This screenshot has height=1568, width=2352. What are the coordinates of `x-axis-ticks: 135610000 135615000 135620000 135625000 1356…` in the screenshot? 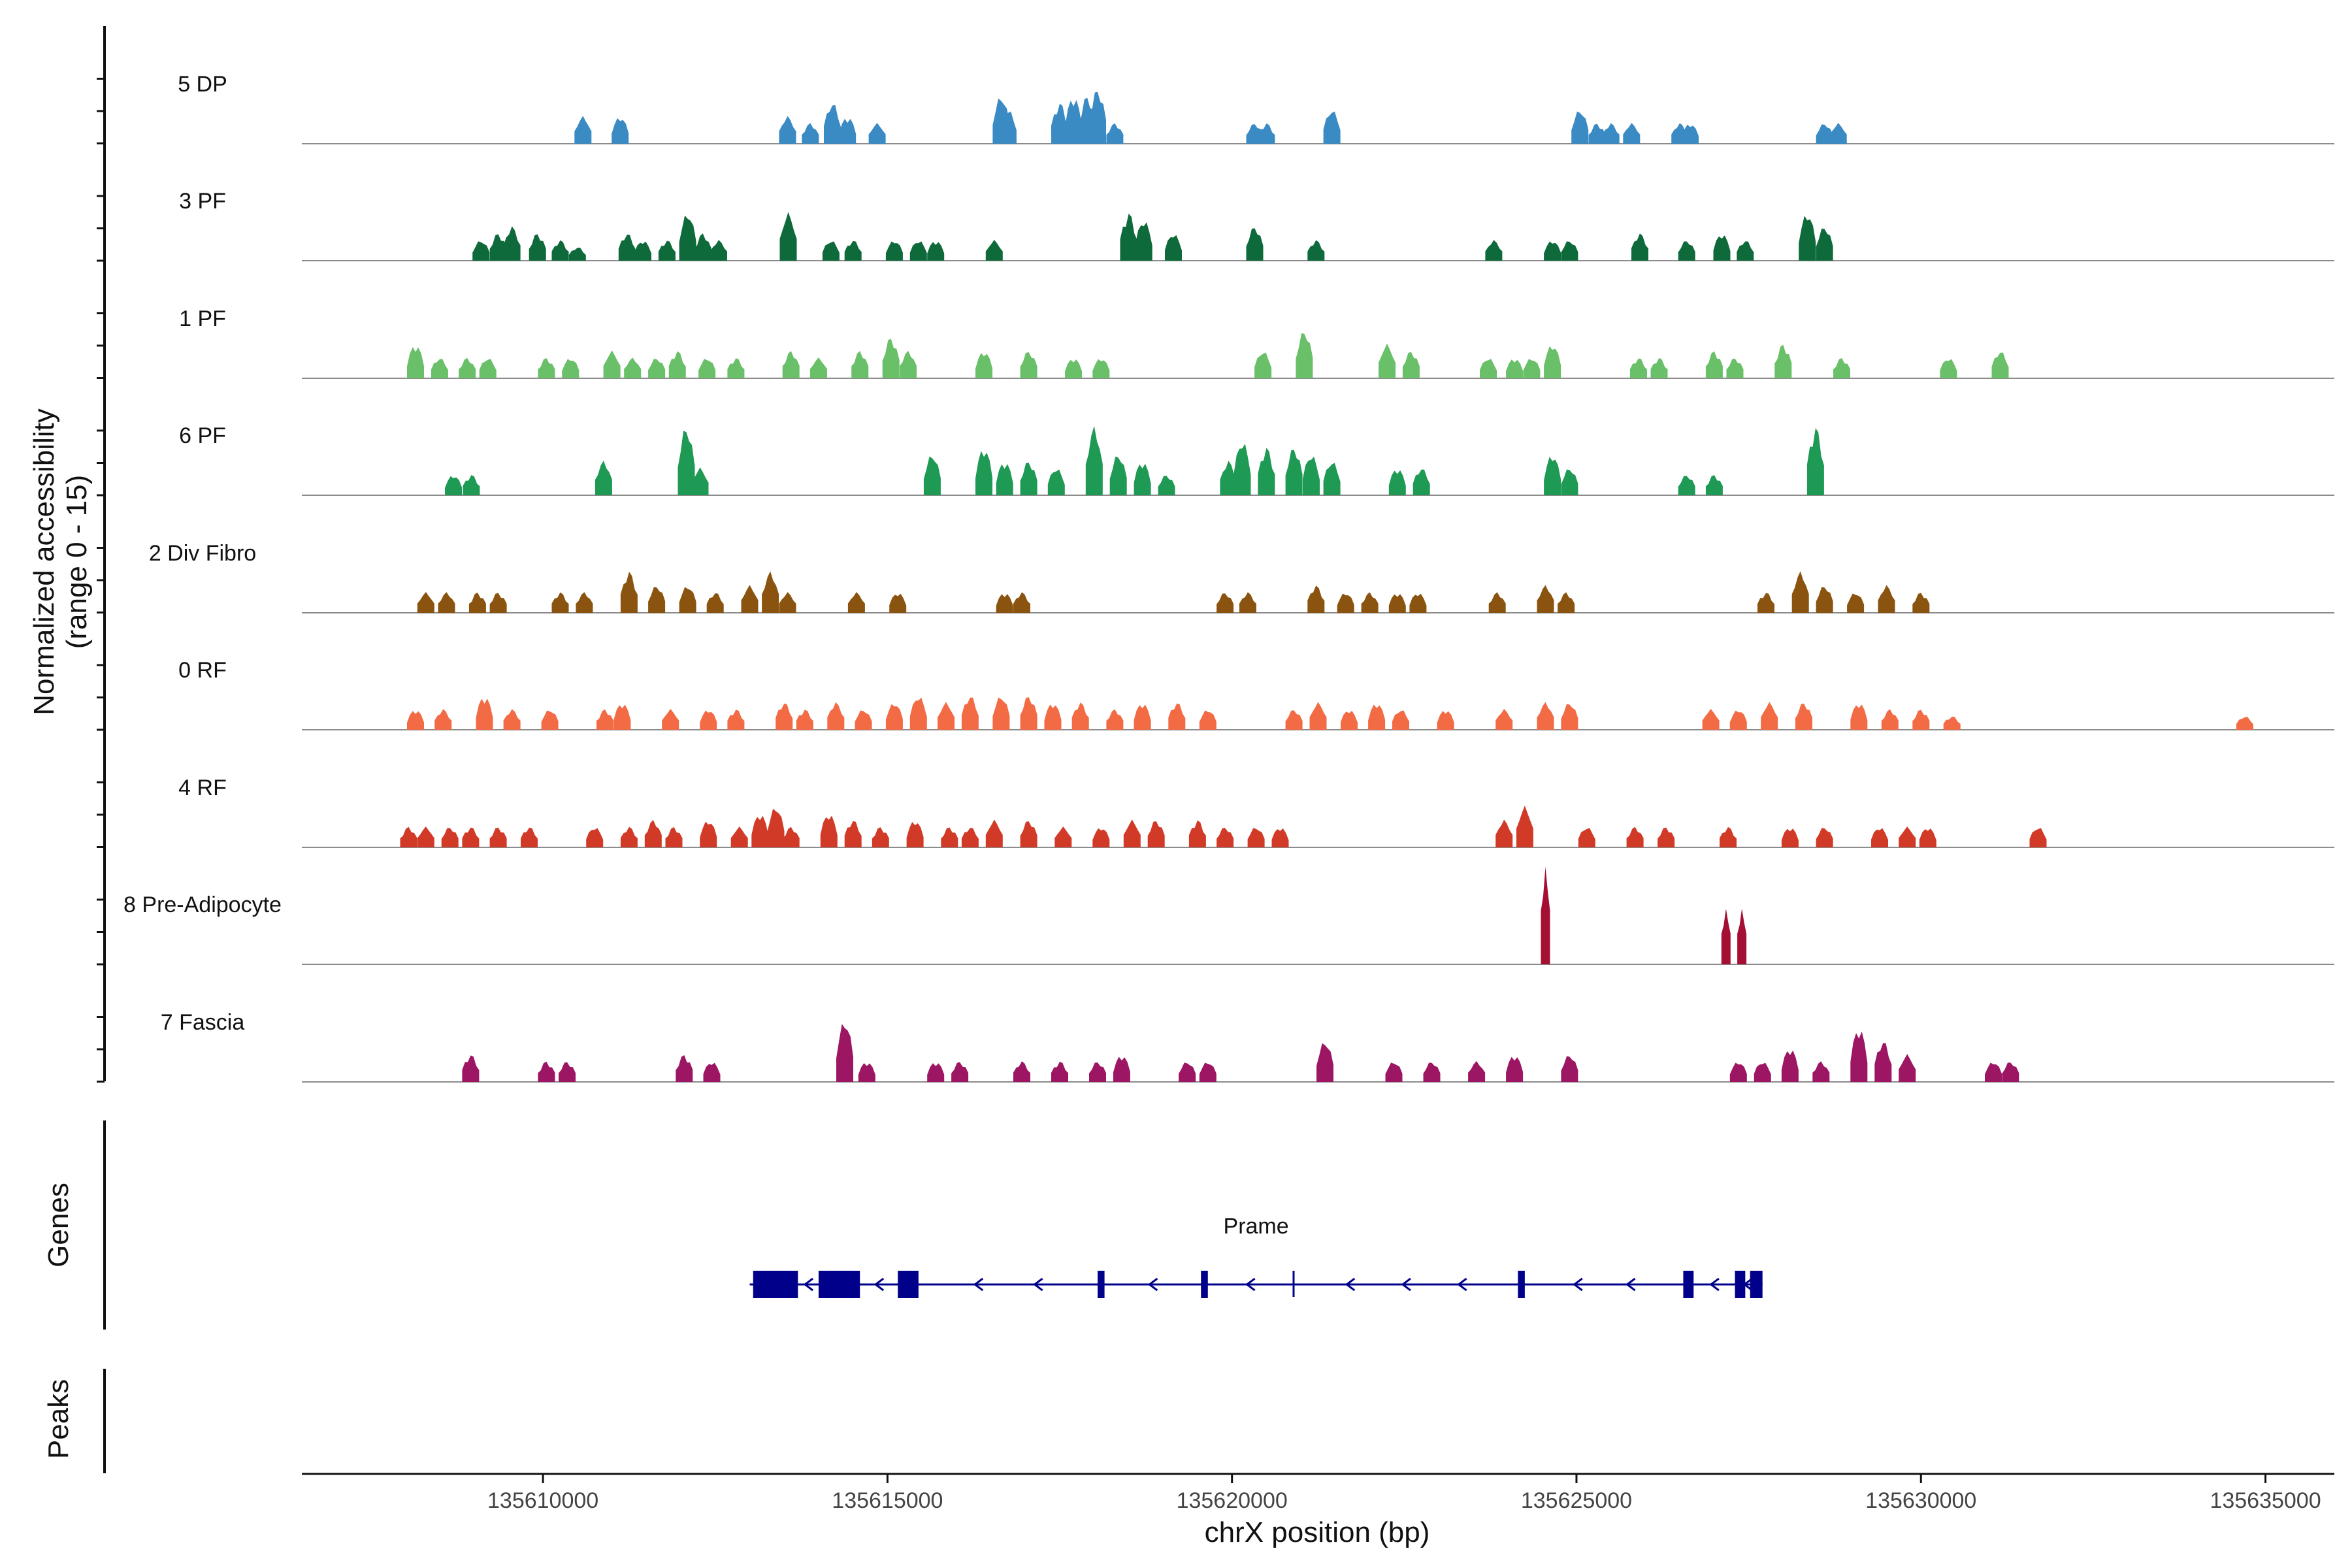 It's located at (1404, 1493).